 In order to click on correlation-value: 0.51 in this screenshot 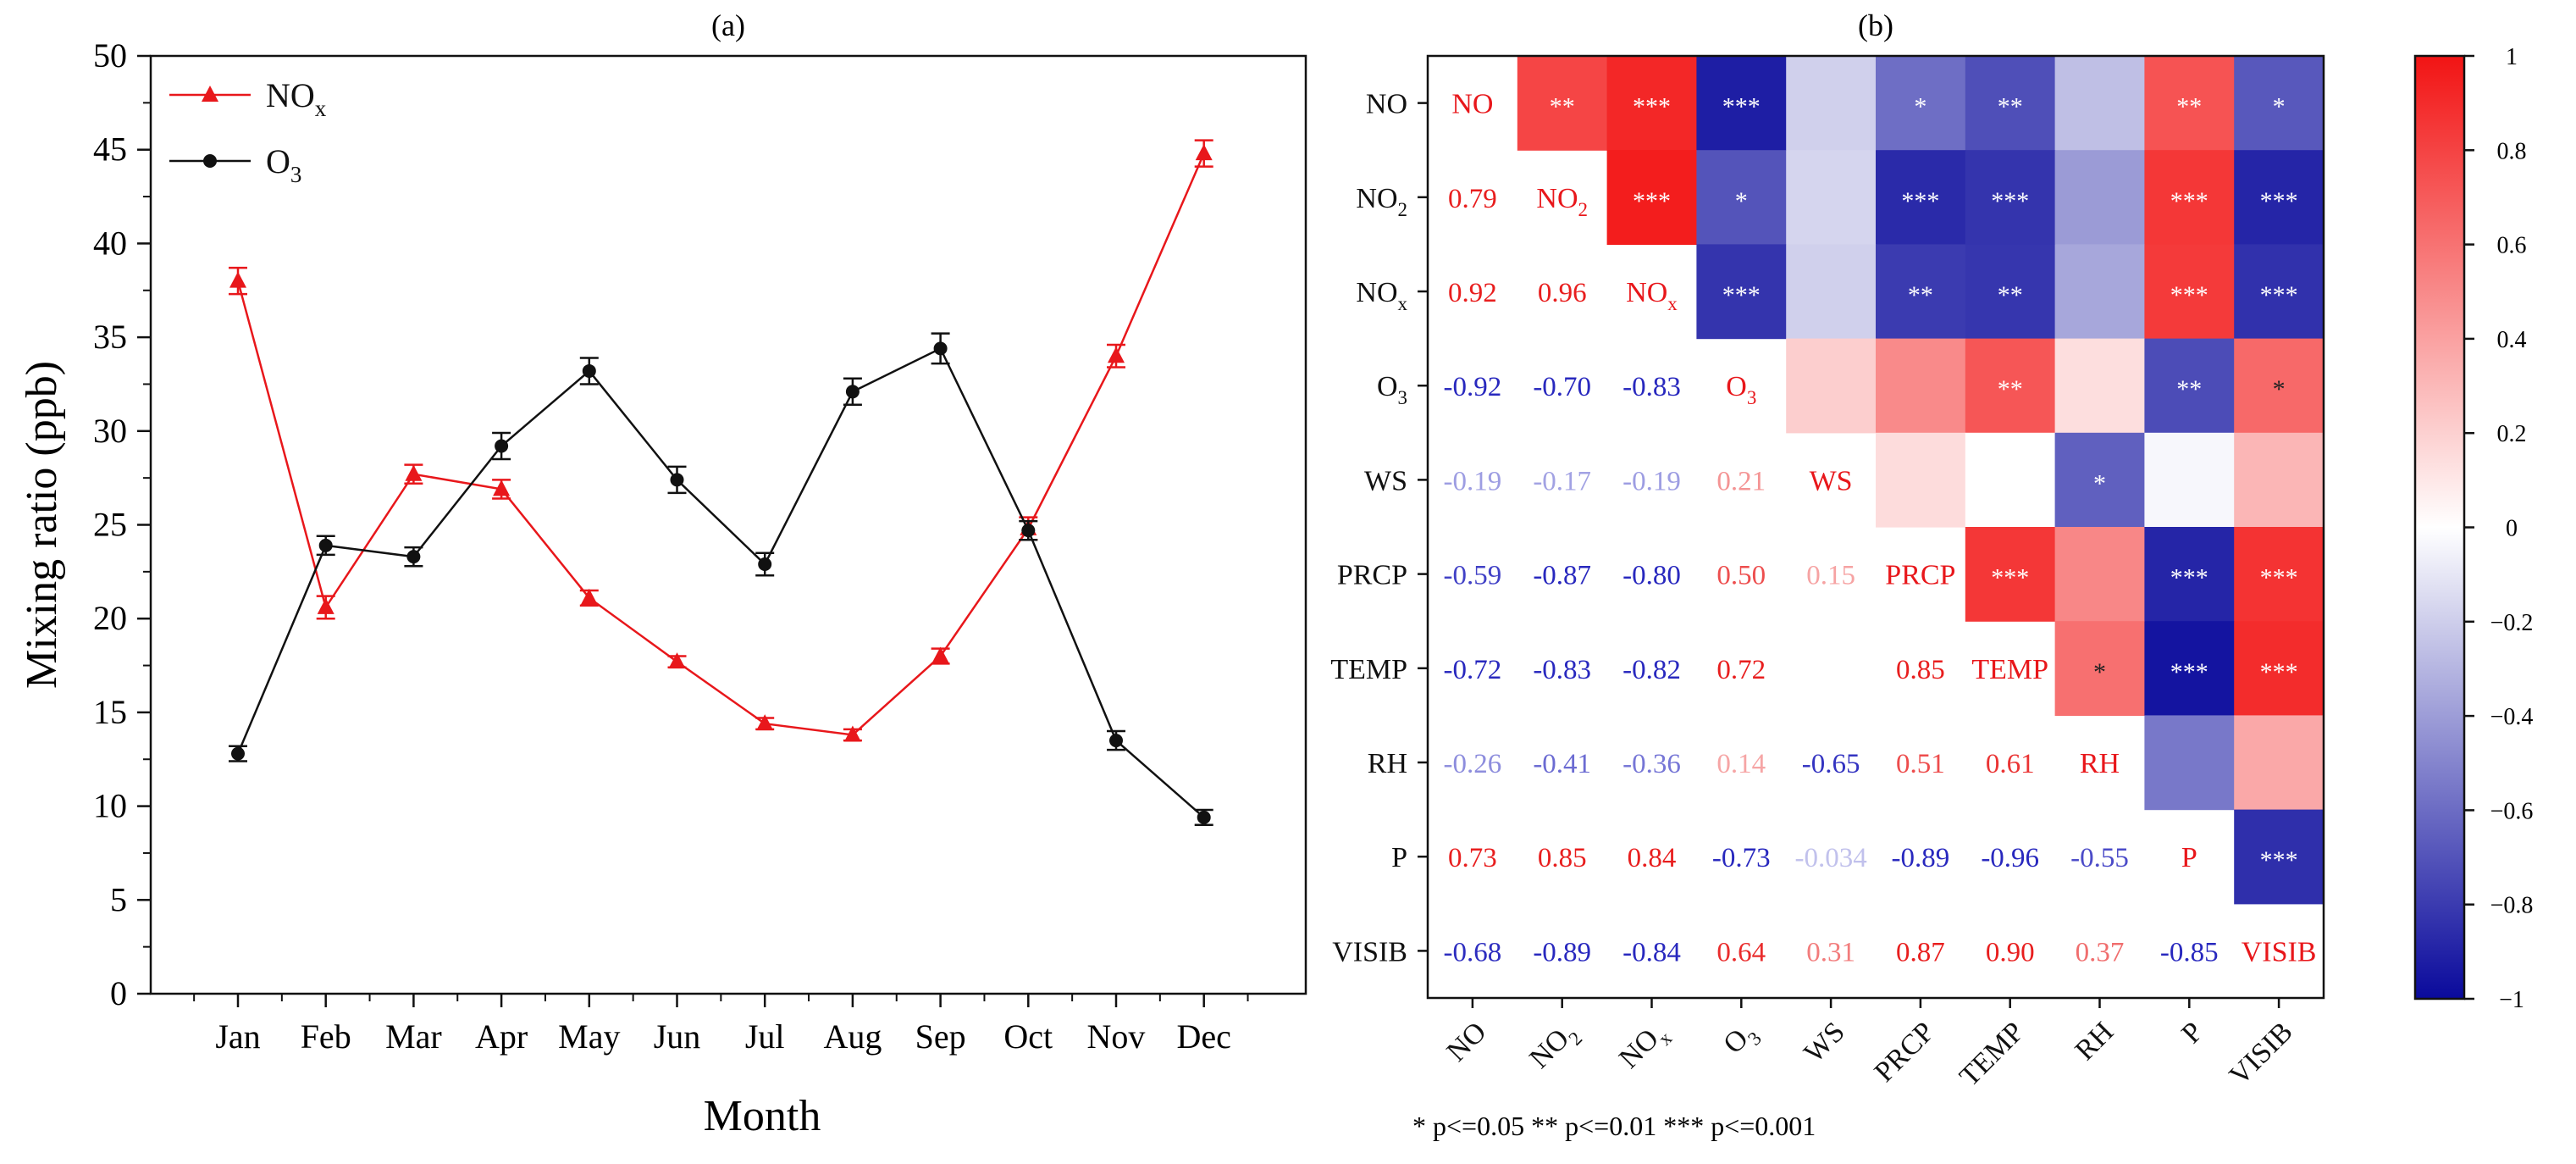, I will do `click(1920, 764)`.